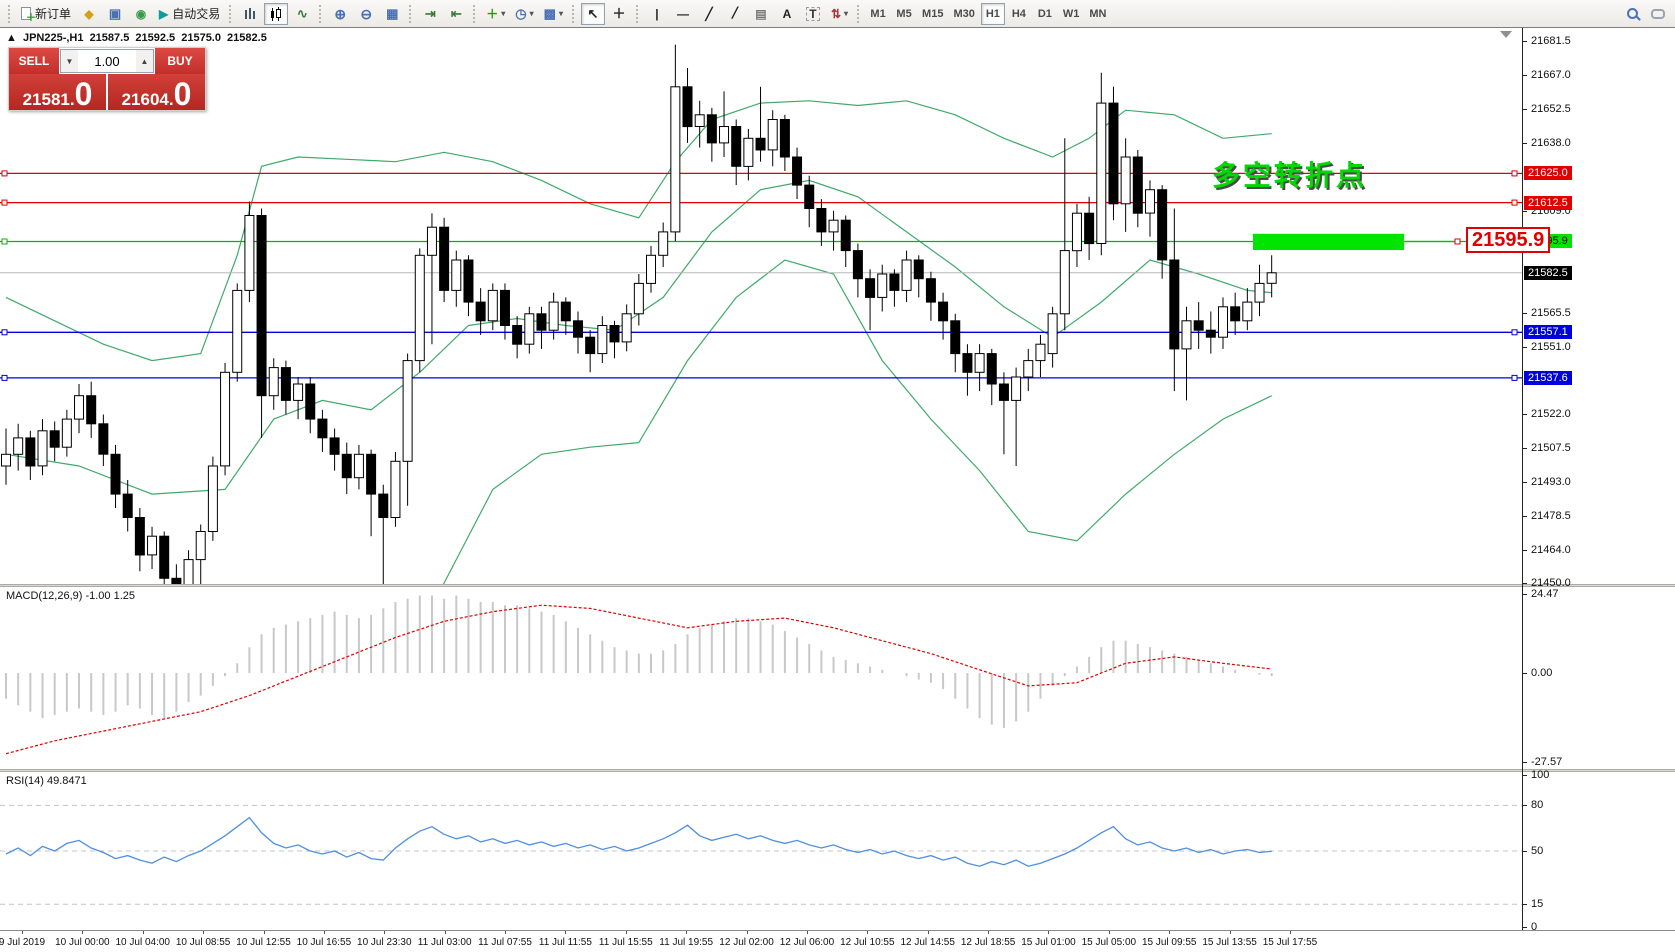 The width and height of the screenshot is (1675, 952). I want to click on arrows-button: ⇅ ▾, so click(839, 14).